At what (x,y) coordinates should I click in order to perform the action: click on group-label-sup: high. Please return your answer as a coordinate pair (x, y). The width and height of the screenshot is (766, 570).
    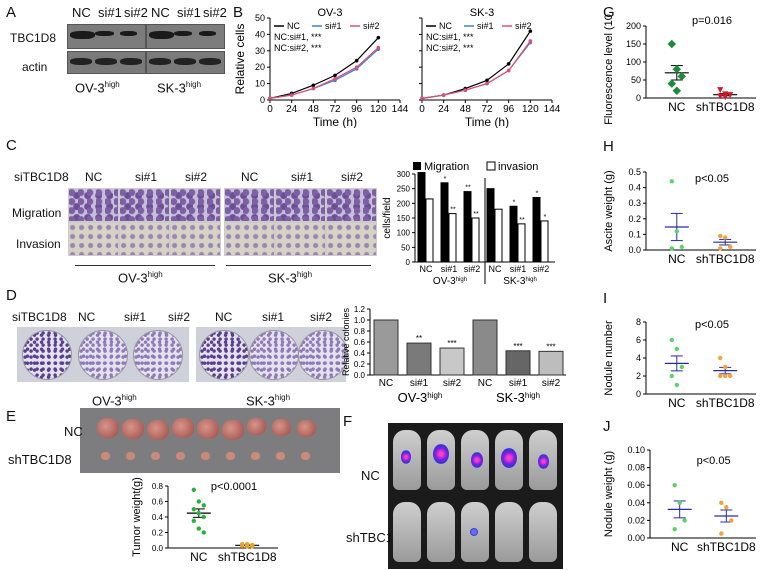
    Looking at the image, I should click on (461, 280).